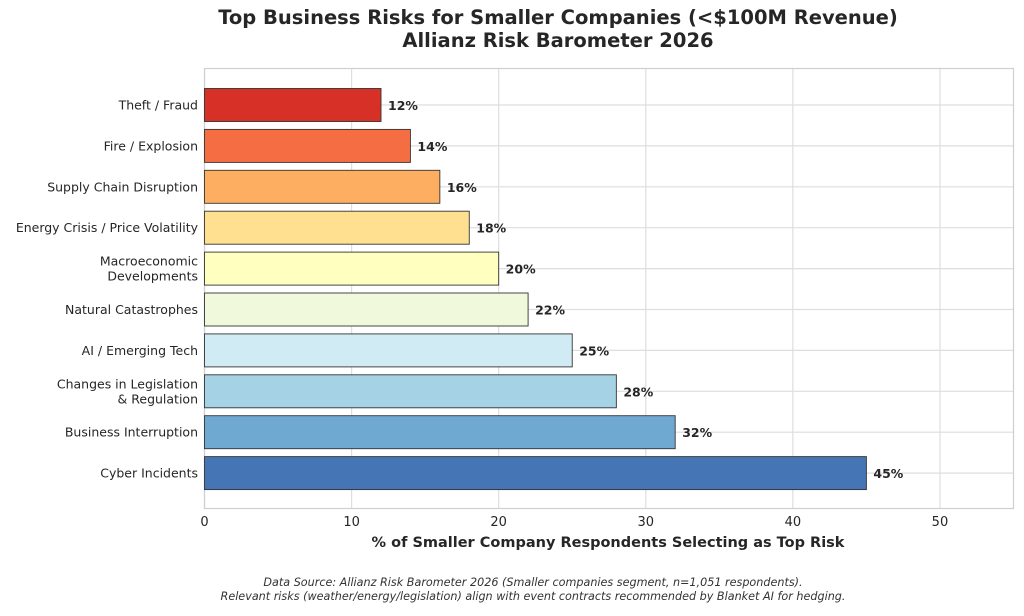  What do you see at coordinates (131, 432) in the screenshot?
I see `y-tick-label: Business Interruption` at bounding box center [131, 432].